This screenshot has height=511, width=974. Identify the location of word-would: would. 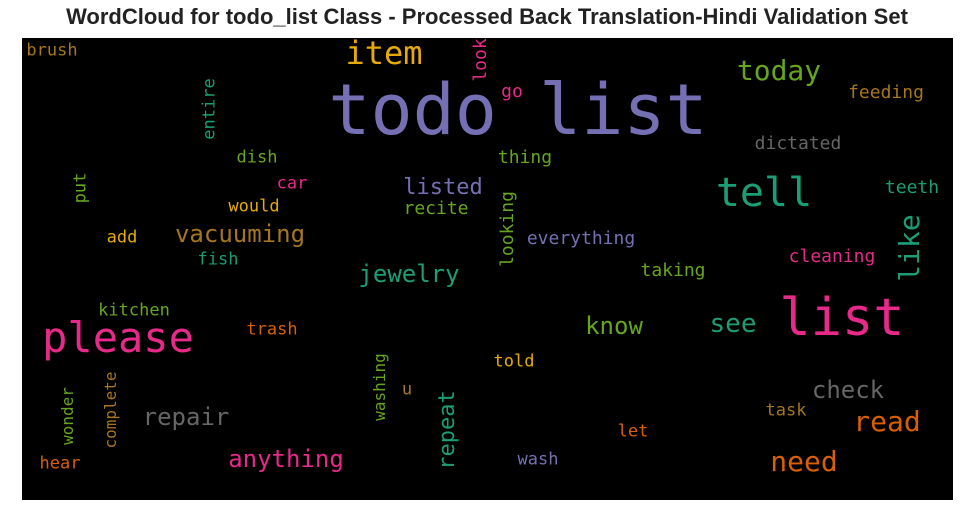
(254, 206).